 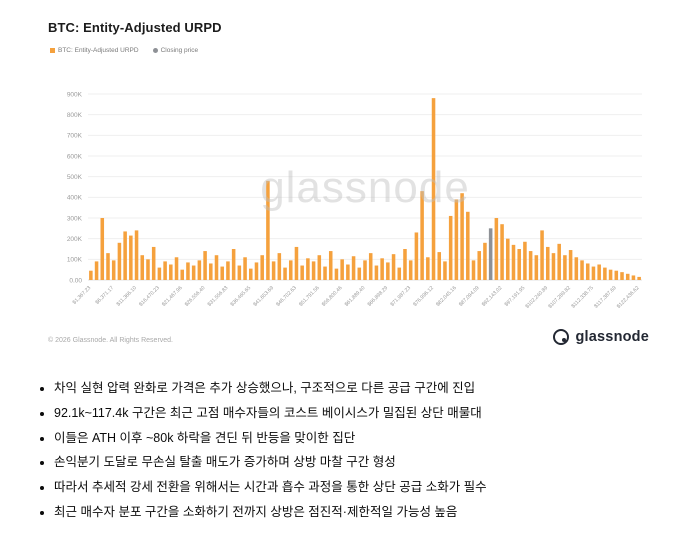 What do you see at coordinates (175, 50) in the screenshot?
I see `legend-item-closing-price: Closing price` at bounding box center [175, 50].